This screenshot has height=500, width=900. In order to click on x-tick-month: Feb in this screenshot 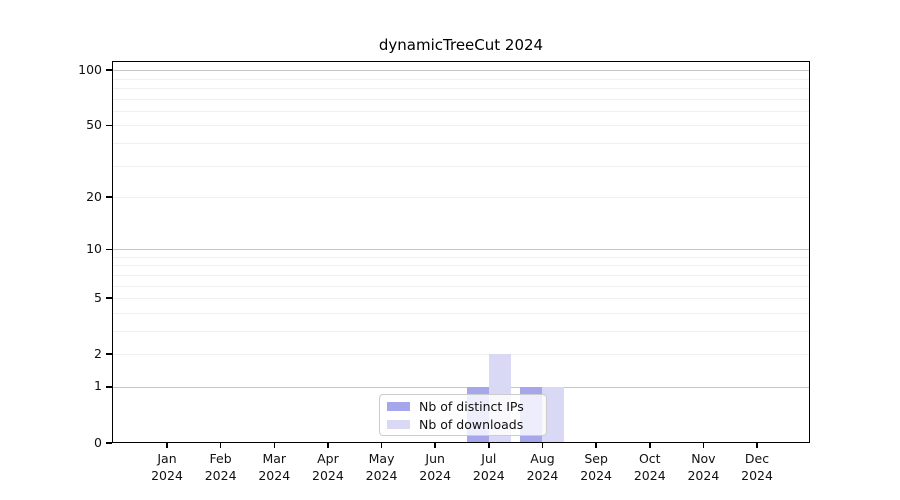, I will do `click(220, 458)`.